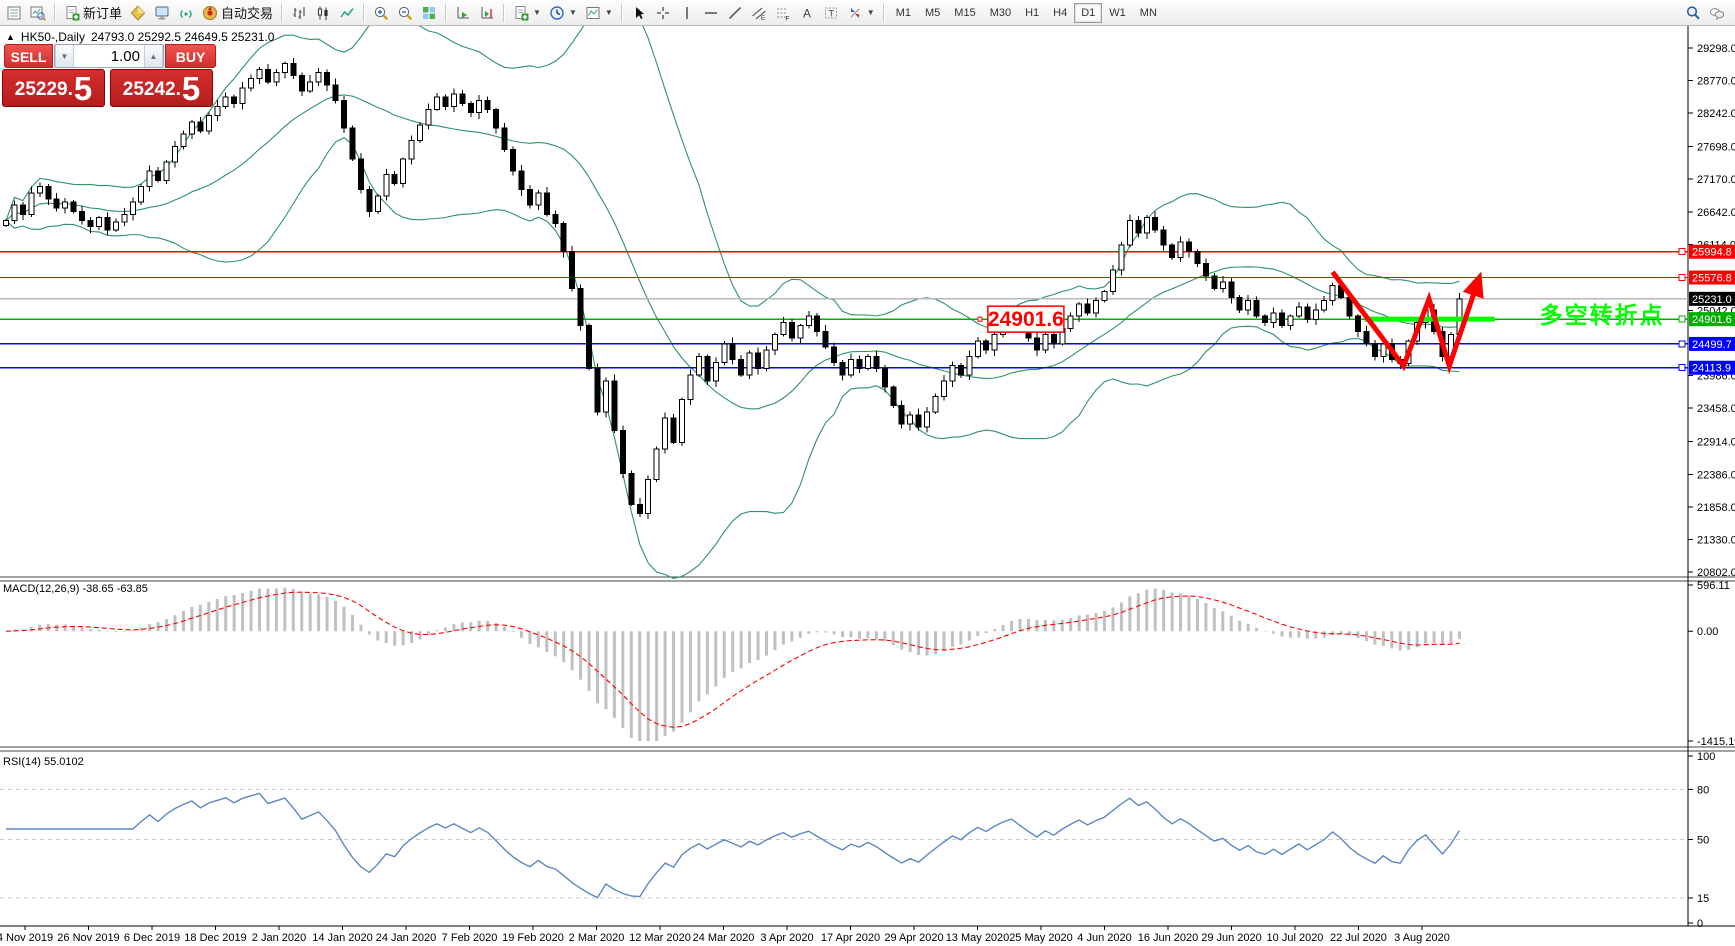 This screenshot has width=1735, height=946. I want to click on templates-icon: ▼, so click(599, 13).